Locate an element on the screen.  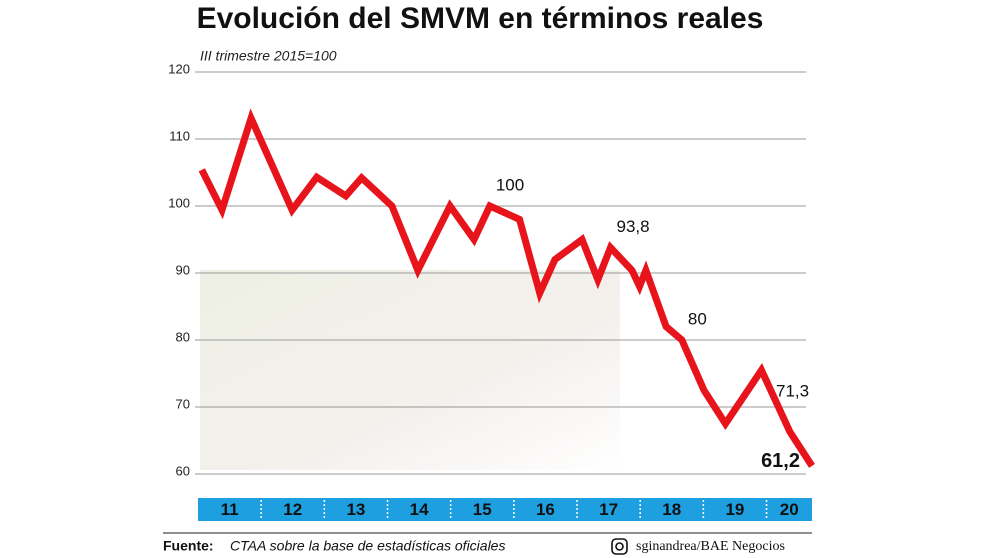
x-tick-label: 20 is located at coordinates (789, 509).